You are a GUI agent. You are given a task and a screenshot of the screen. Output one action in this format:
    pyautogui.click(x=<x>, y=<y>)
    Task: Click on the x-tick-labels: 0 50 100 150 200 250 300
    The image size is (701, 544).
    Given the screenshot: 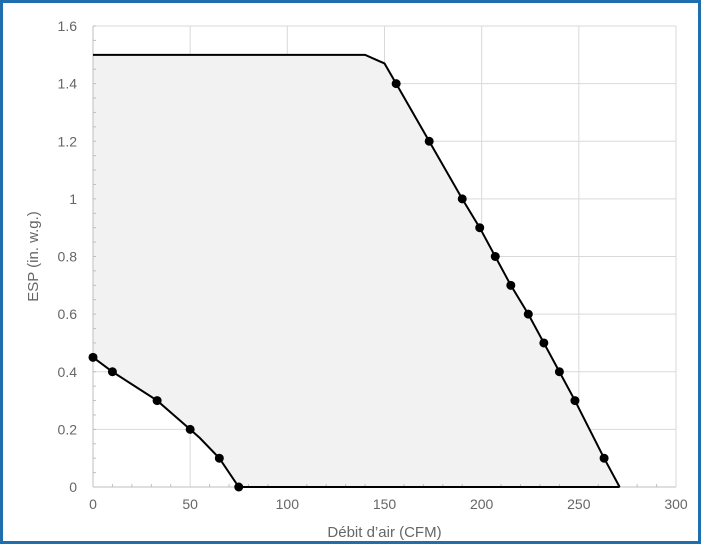 What is the action you would take?
    pyautogui.click(x=388, y=504)
    